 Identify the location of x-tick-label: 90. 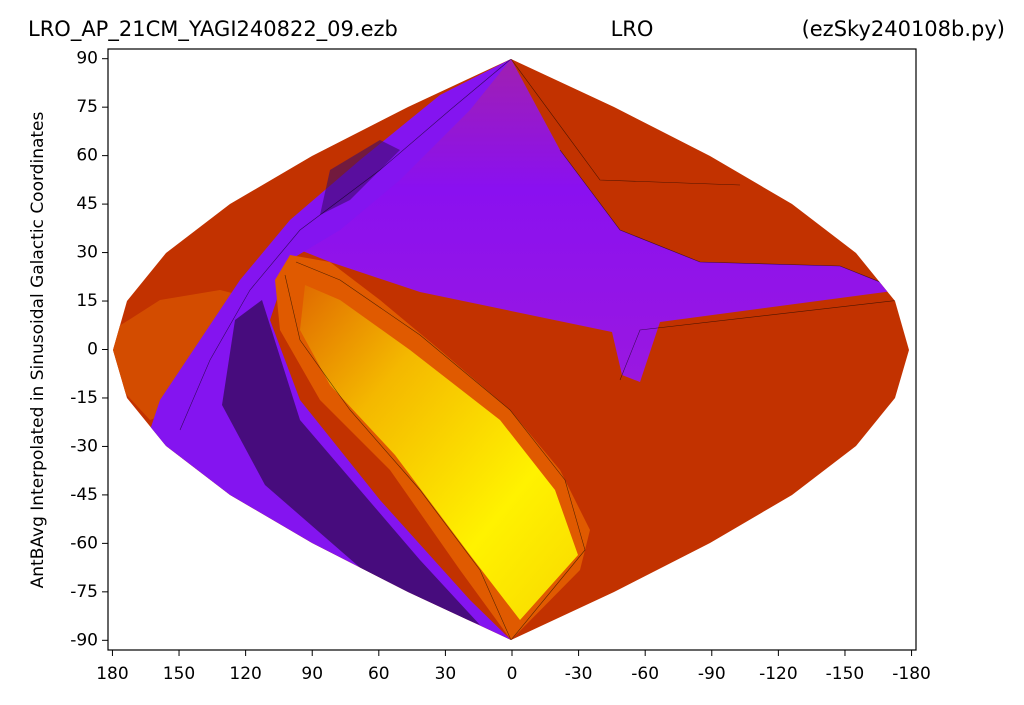
(312, 674).